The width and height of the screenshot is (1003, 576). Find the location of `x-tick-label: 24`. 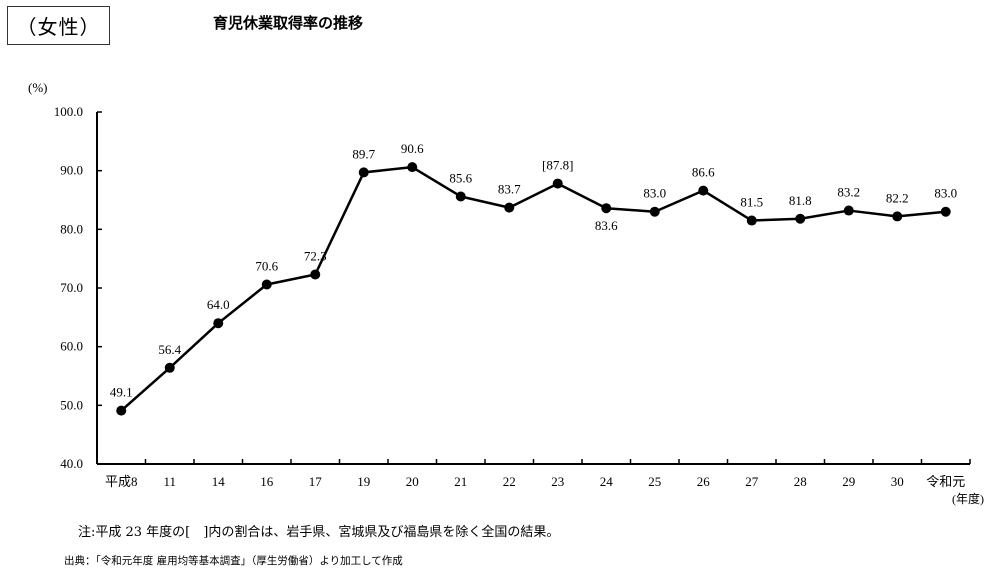

x-tick-label: 24 is located at coordinates (607, 481).